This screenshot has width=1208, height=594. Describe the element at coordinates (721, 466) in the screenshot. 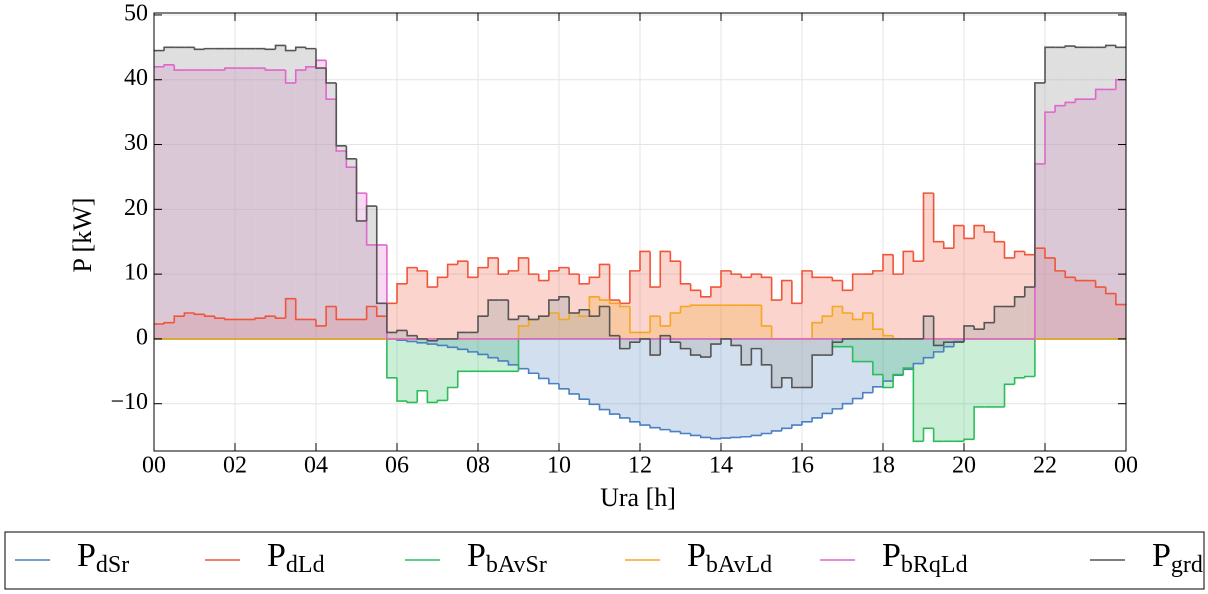

I see `x-tick-label: 14` at that location.